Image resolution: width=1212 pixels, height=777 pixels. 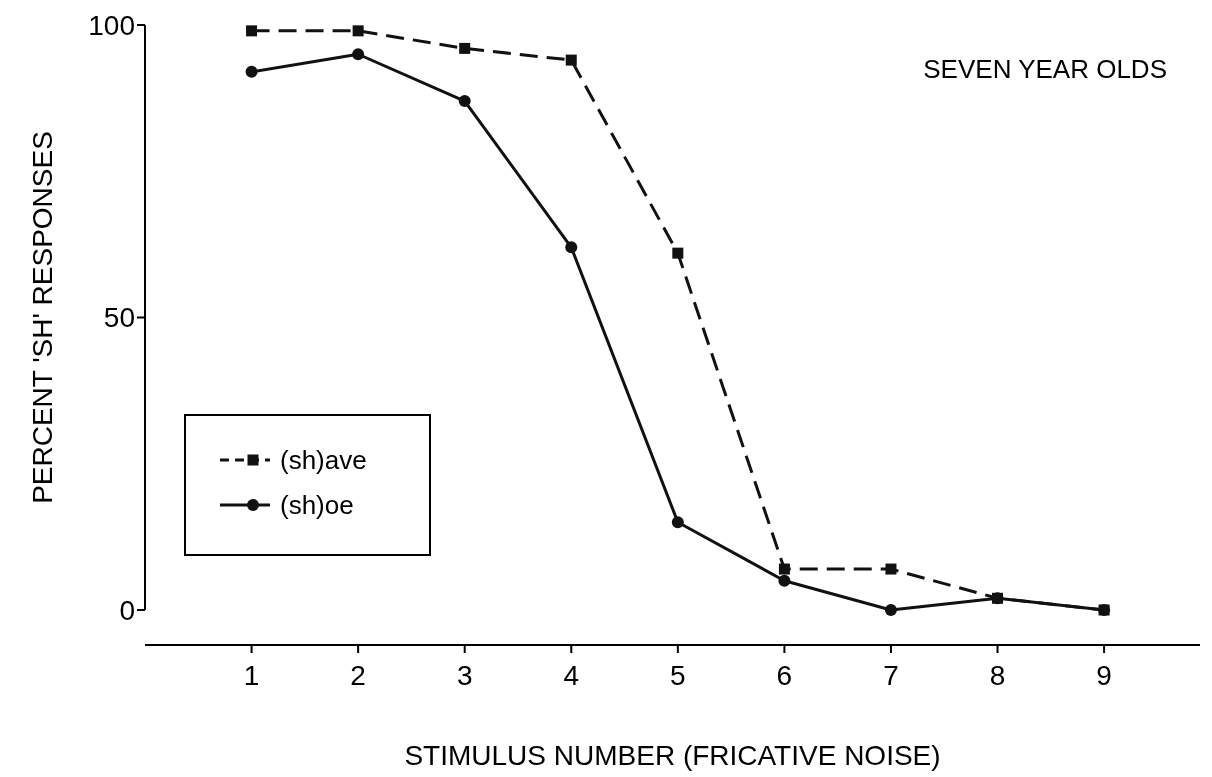 What do you see at coordinates (1045, 69) in the screenshot?
I see `annotation: SEVEN YEAR OLDS` at bounding box center [1045, 69].